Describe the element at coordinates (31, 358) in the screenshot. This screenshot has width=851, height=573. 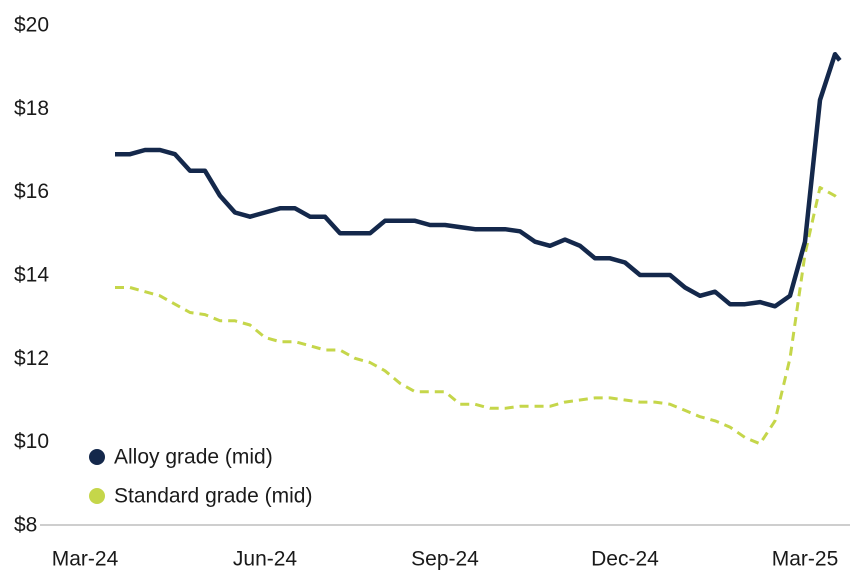
I see `y-tick-label: $12` at that location.